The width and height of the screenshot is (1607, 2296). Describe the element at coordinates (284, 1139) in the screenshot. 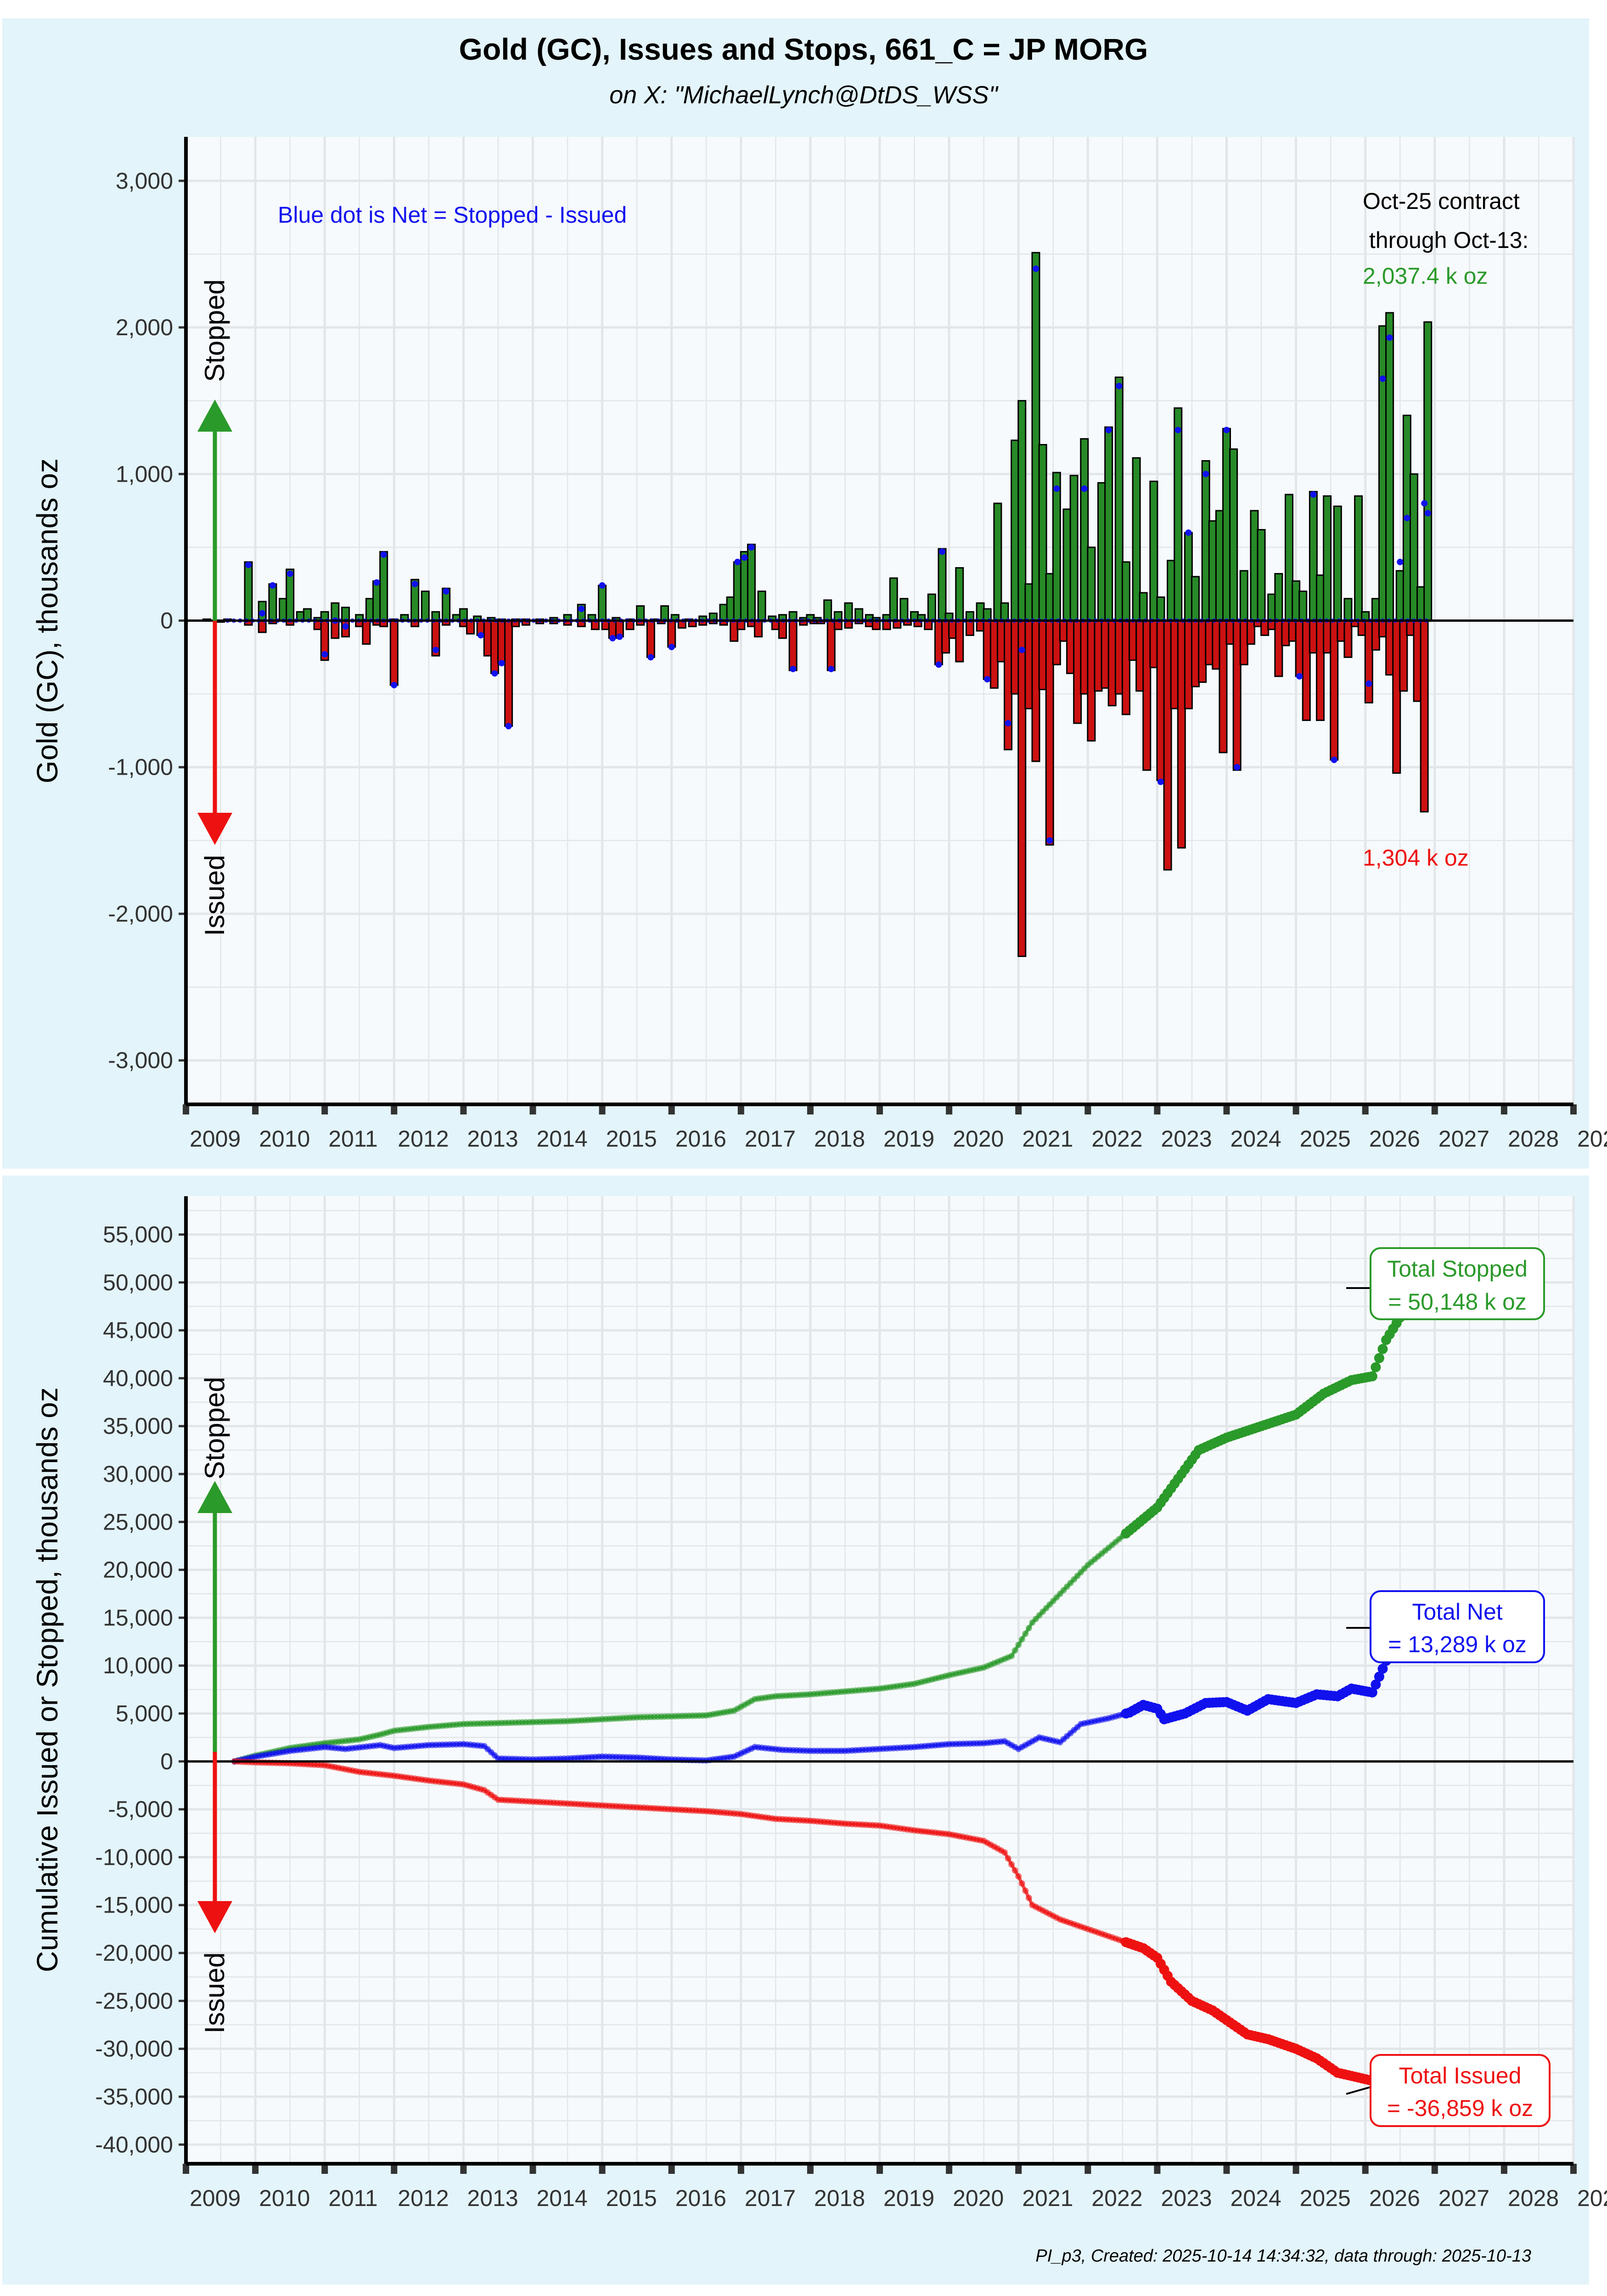

I see `top-x-tick-label: 2010` at that location.